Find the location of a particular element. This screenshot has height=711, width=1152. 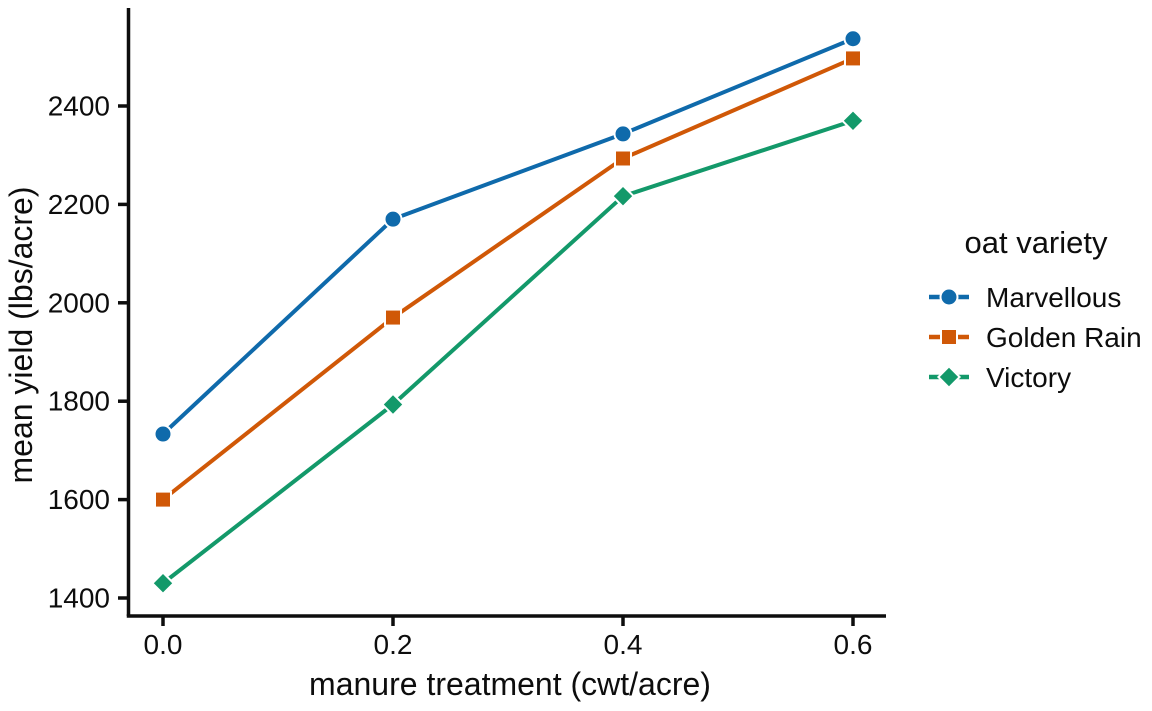

legend-entry-victory: Victory is located at coordinates (1000, 377).